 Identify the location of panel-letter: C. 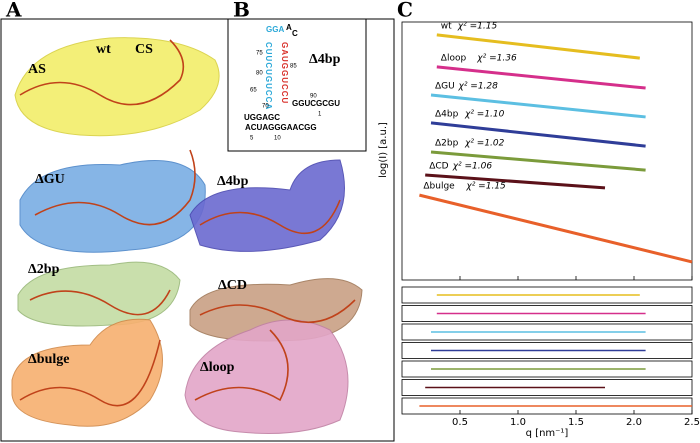
(405, 11).